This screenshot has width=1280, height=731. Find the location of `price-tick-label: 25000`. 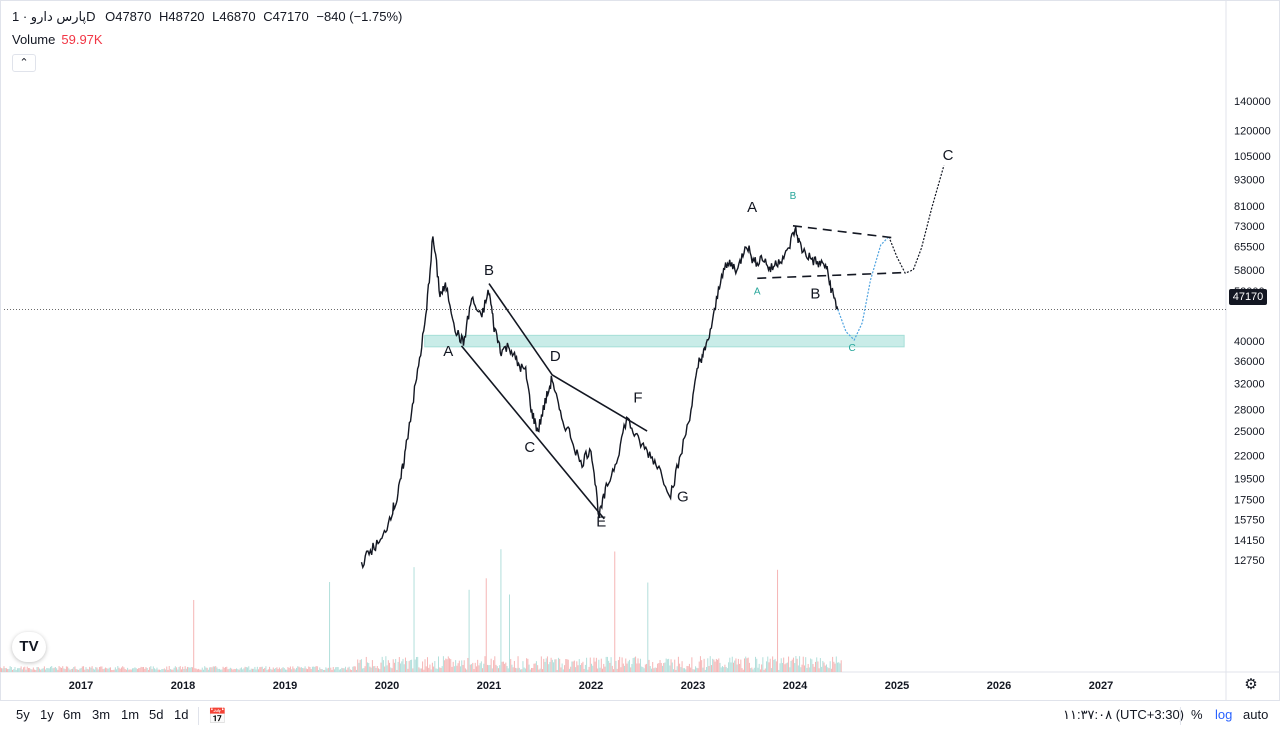

price-tick-label: 25000 is located at coordinates (1249, 432).